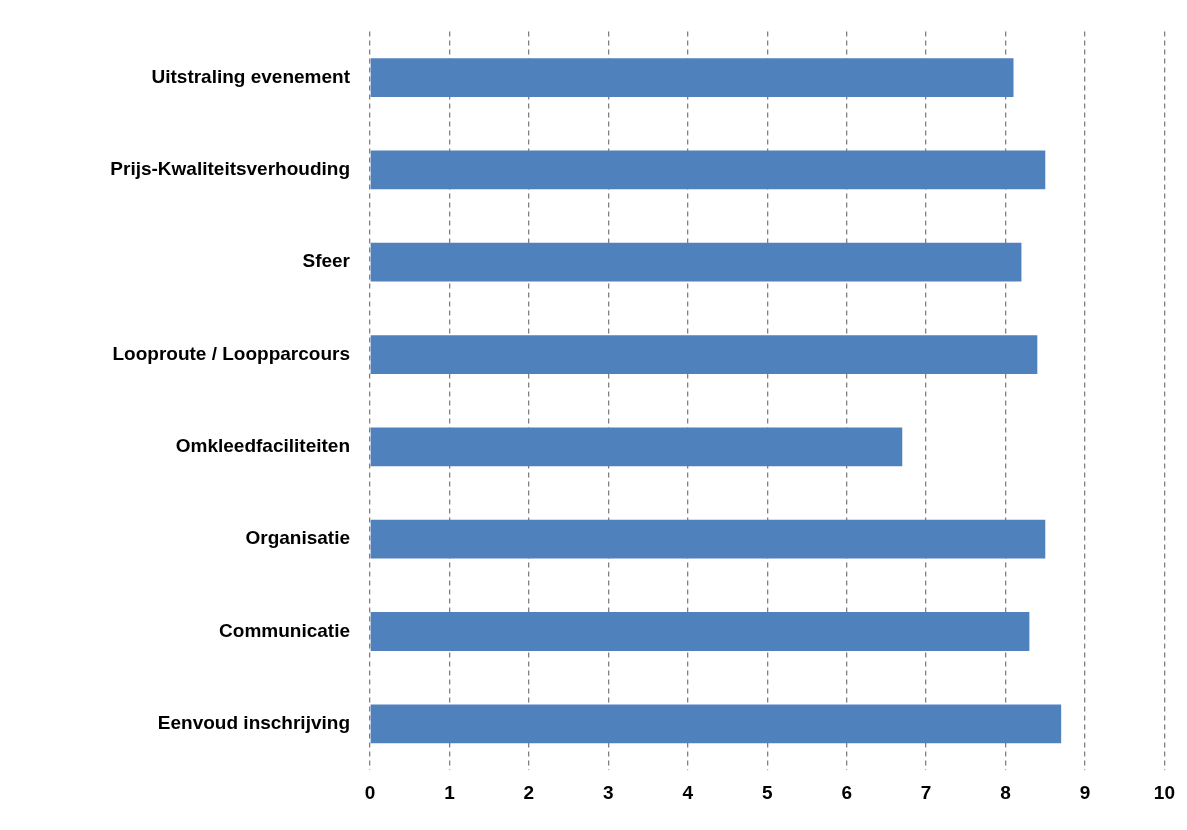 The image size is (1187, 830). What do you see at coordinates (846, 792) in the screenshot?
I see `x-tick-label: 6` at bounding box center [846, 792].